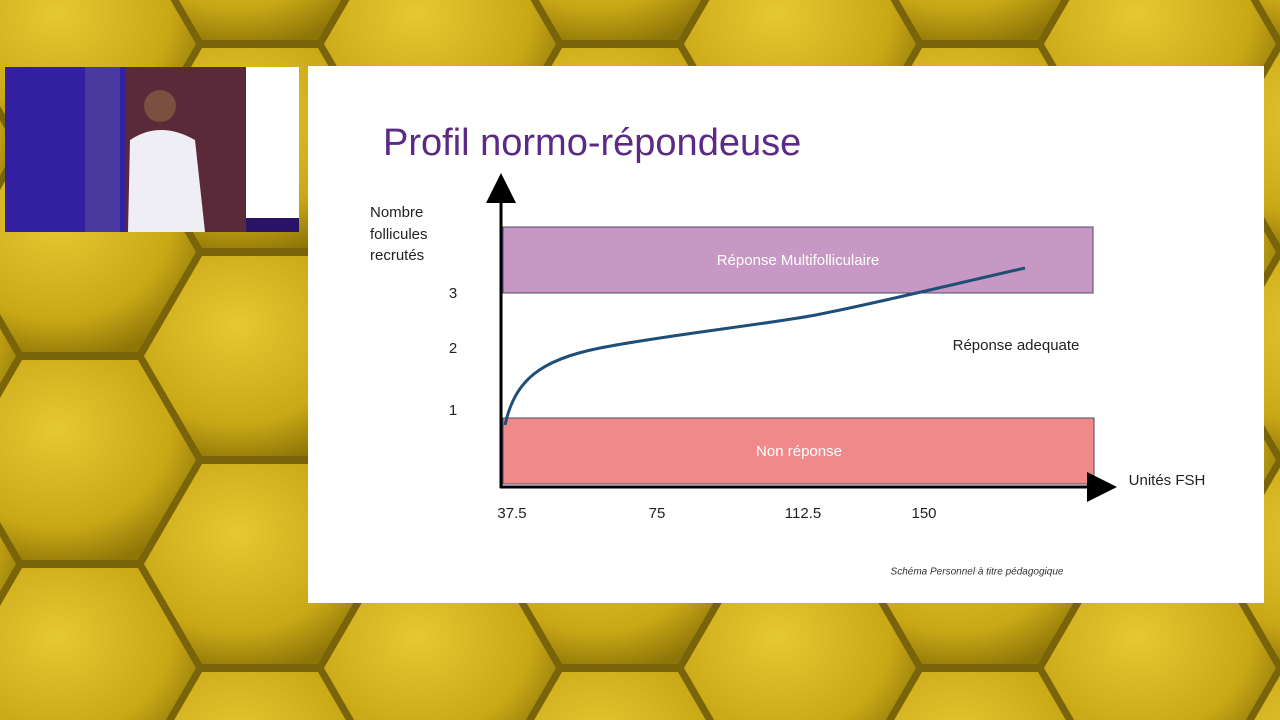 Image resolution: width=1280 pixels, height=720 pixels. What do you see at coordinates (453, 410) in the screenshot?
I see `y-tick-label: 1` at bounding box center [453, 410].